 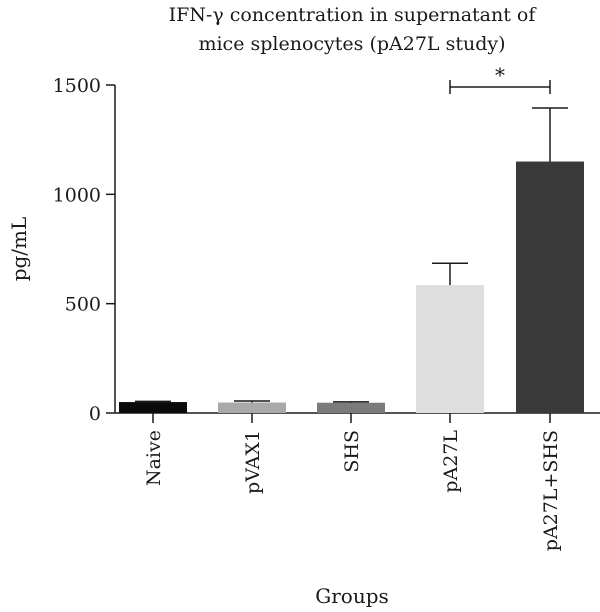 What do you see at coordinates (77, 86) in the screenshot?
I see `y-tick-label-1500: 1500` at bounding box center [77, 86].